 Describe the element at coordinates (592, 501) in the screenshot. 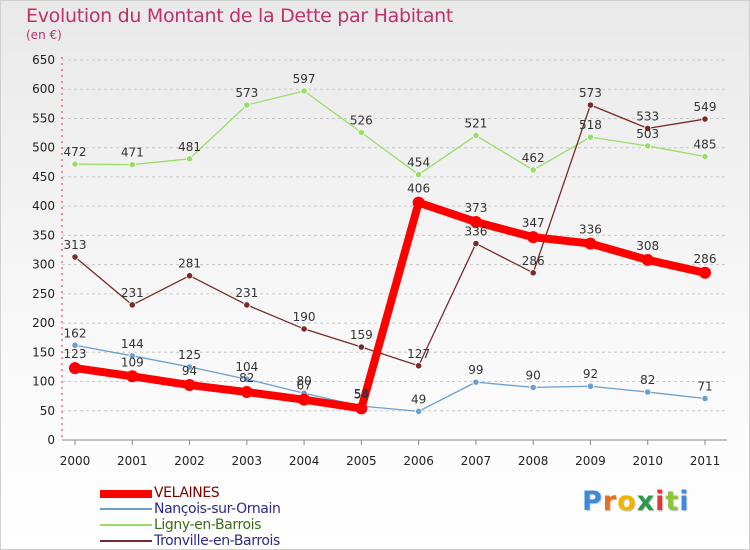

I see `logo-letter: P` at that location.